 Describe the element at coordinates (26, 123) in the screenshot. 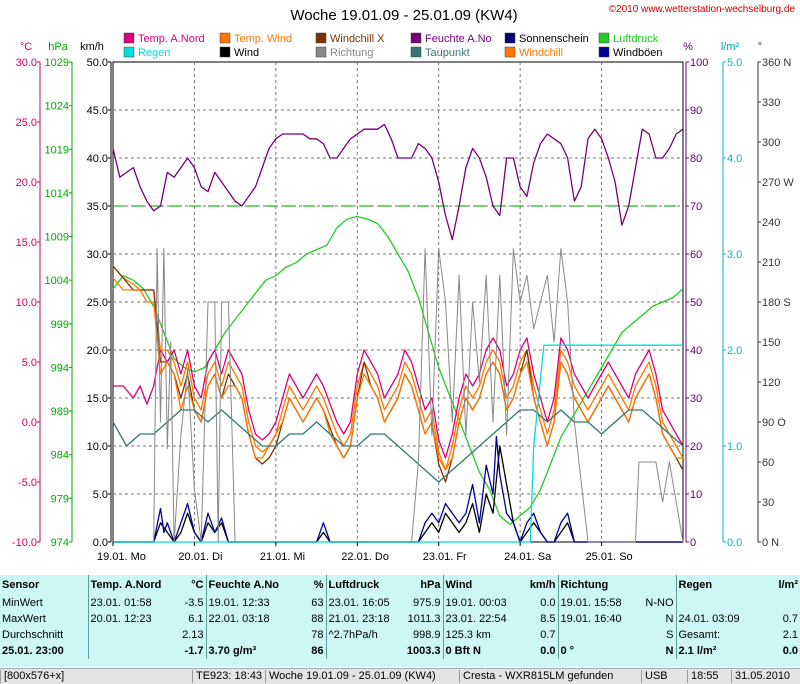

I see `temp-tick-label: 25.0` at that location.